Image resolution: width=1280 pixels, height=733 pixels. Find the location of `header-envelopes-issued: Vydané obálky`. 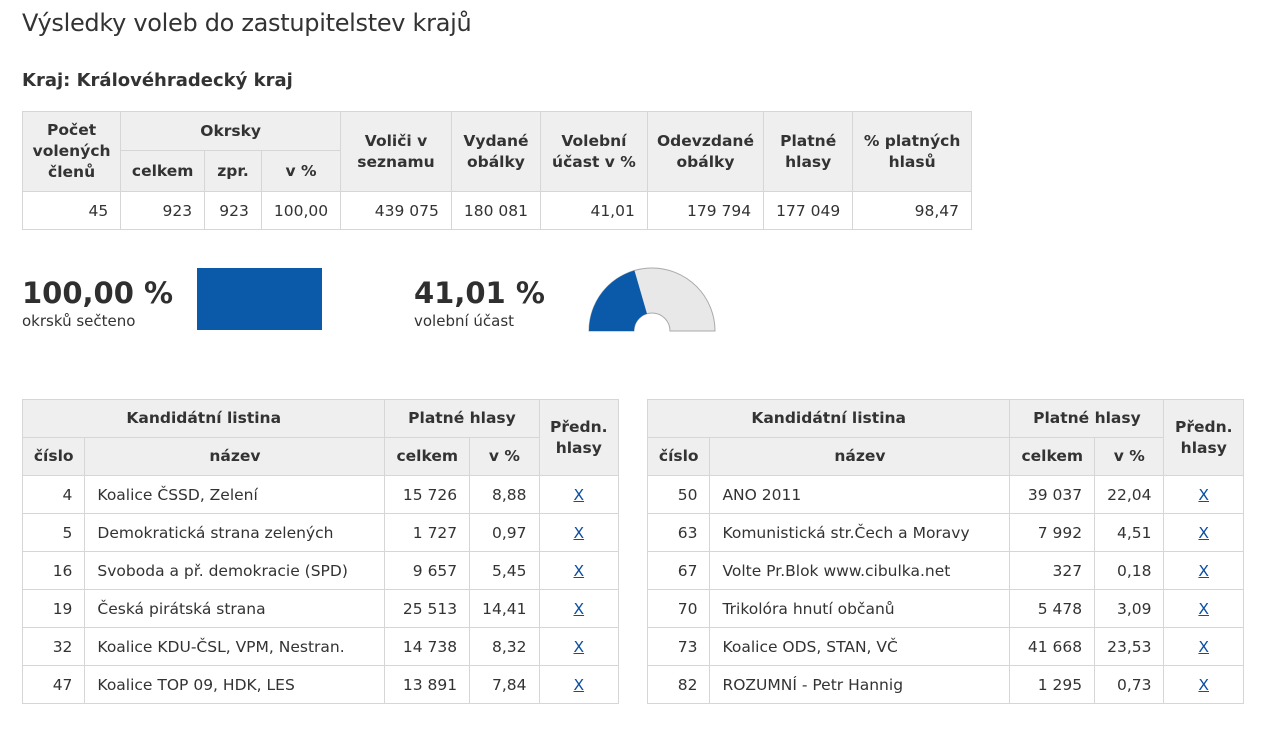

header-envelopes-issued: Vydané obálky is located at coordinates (496, 151).